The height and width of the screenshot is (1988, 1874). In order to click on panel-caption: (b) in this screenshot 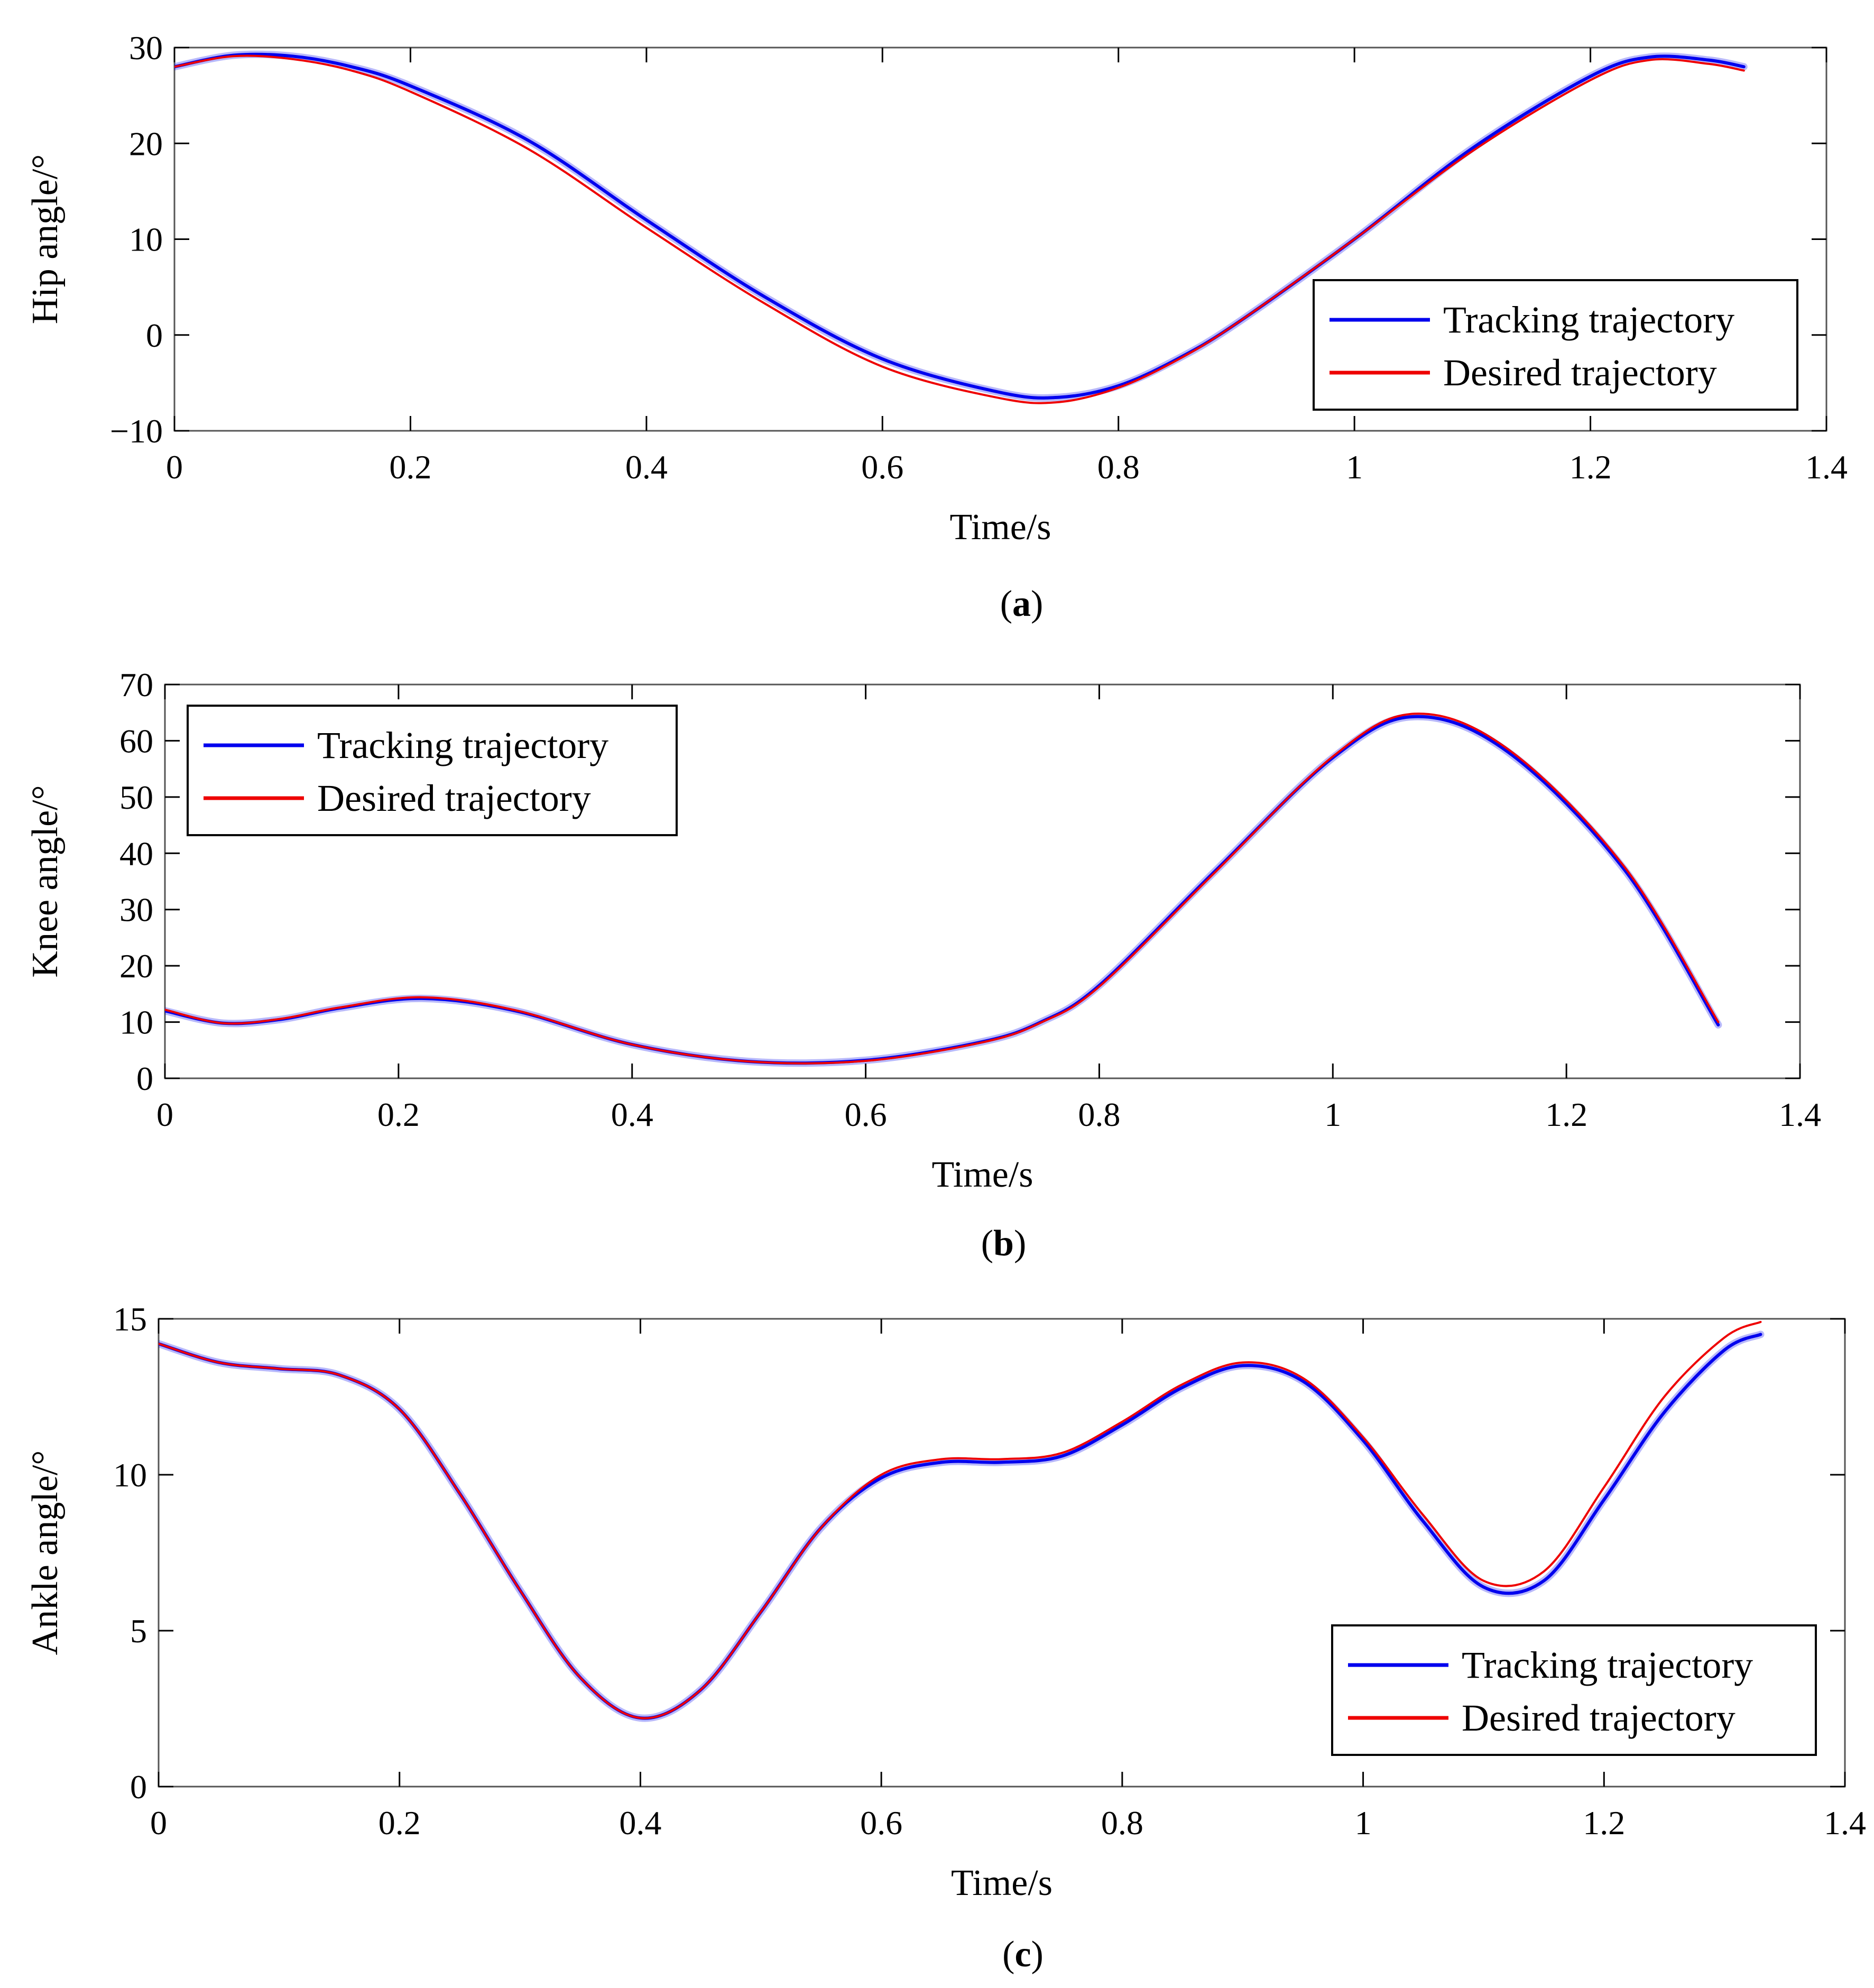, I will do `click(1004, 1243)`.